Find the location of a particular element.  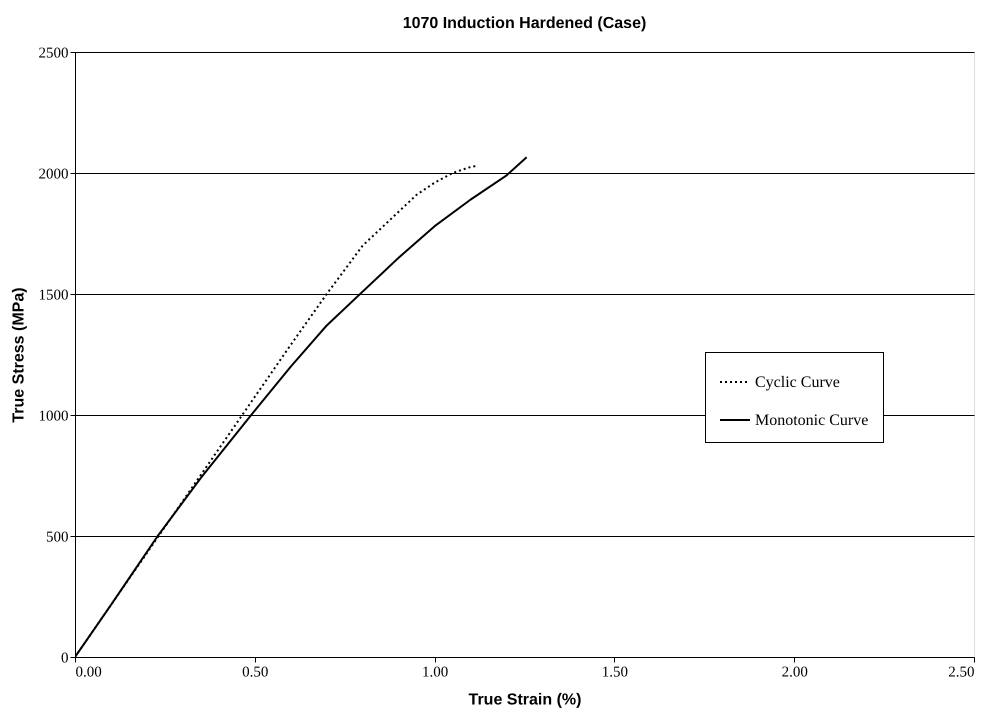

x-tick-label: 0.00 is located at coordinates (89, 672).